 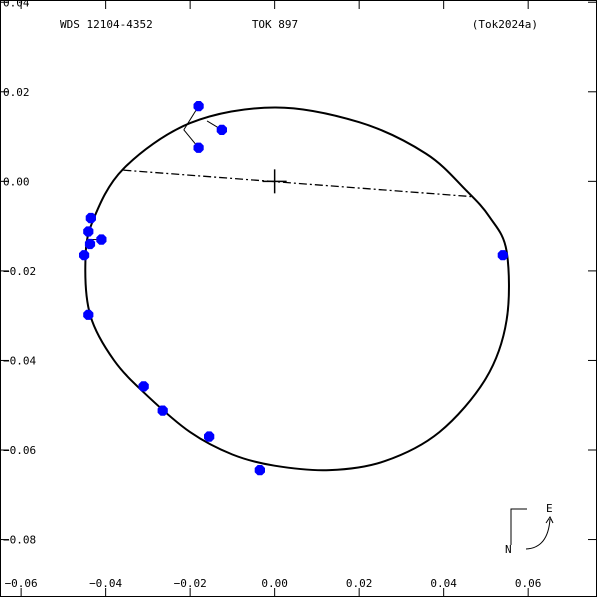 What do you see at coordinates (19, 450) in the screenshot?
I see `y-tick-label: −0.06` at bounding box center [19, 450].